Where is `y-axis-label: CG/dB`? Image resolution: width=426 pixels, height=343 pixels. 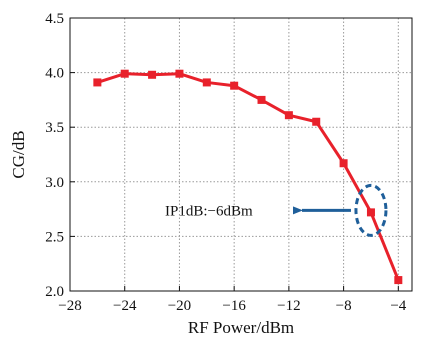
y-axis-label: CG/dB is located at coordinates (18, 154).